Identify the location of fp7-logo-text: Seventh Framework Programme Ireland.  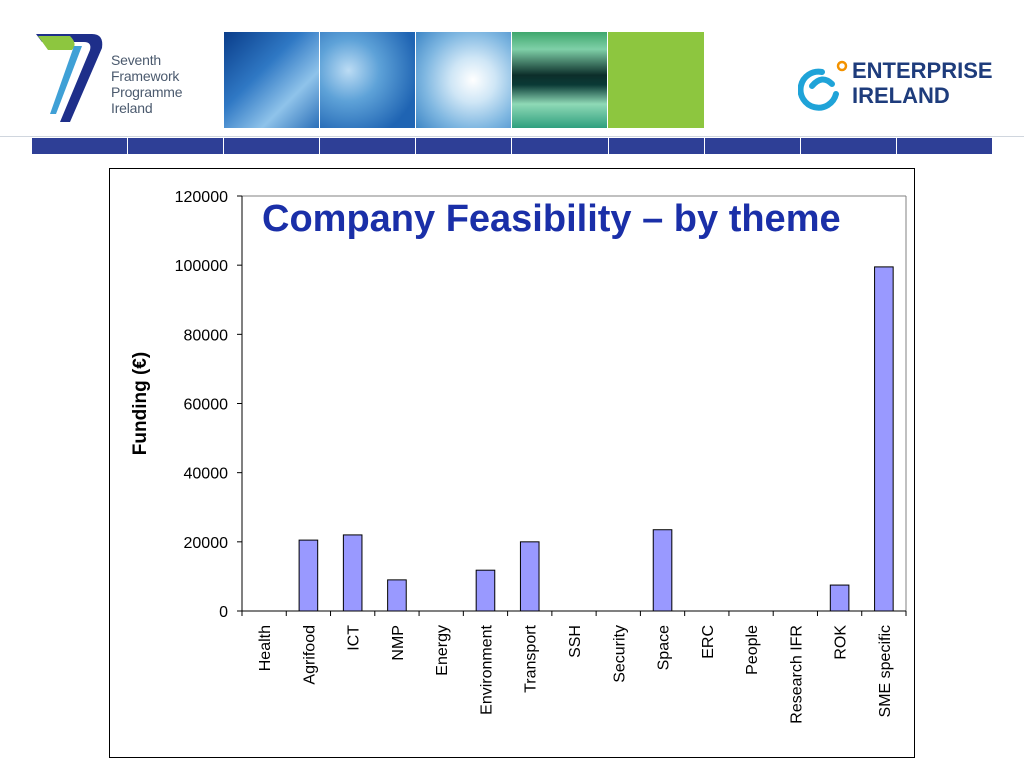
(147, 84).